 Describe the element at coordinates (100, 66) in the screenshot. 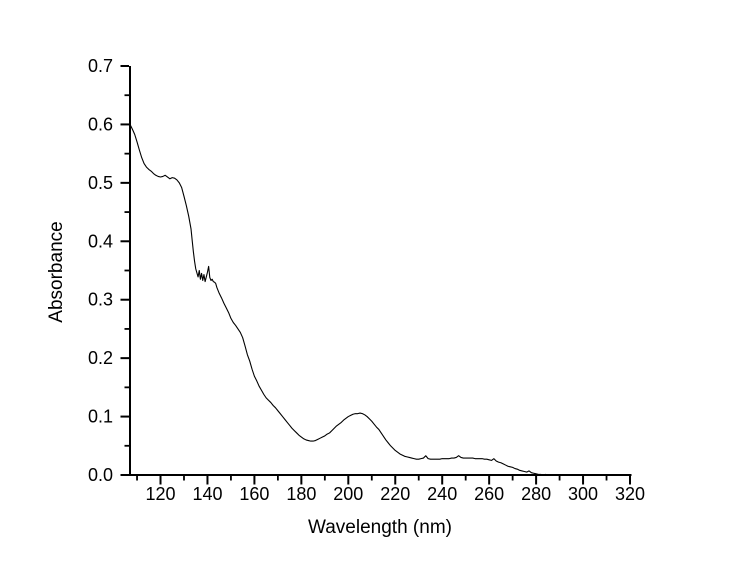

I see `y-axis-tick-label: 0.7` at that location.